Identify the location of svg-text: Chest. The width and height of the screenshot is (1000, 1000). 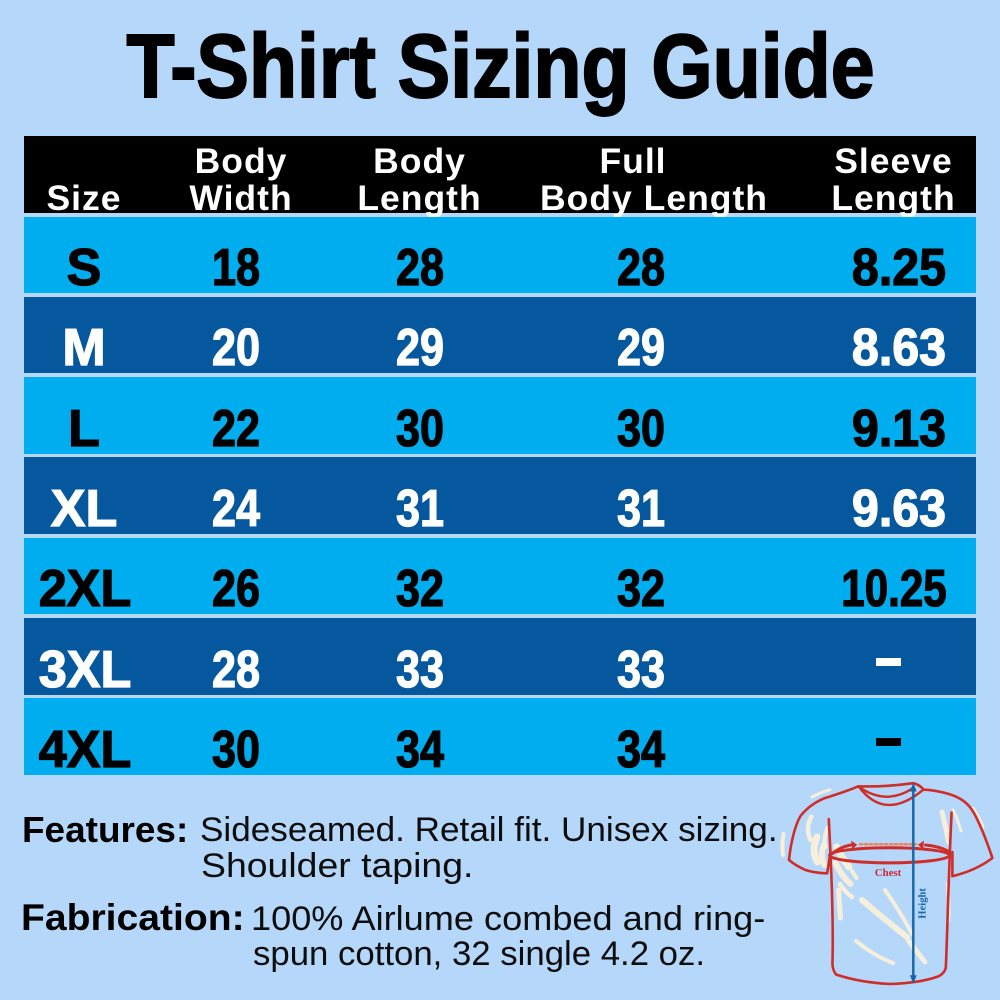
(888, 873).